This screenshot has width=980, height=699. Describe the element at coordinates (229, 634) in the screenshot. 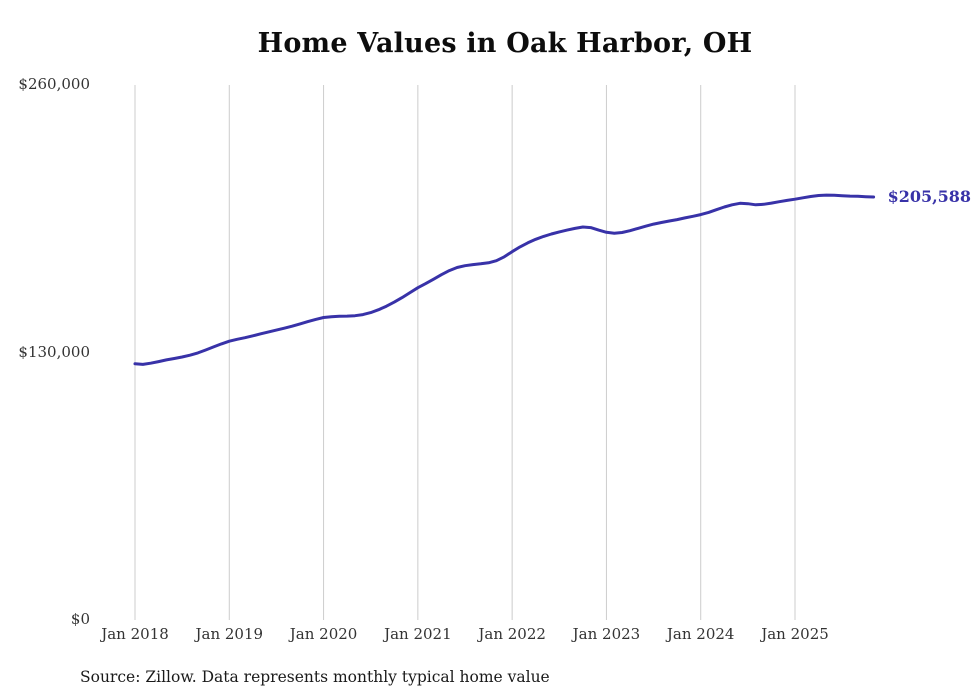

I see `x-axis-tick-label: Jan 2019` at that location.